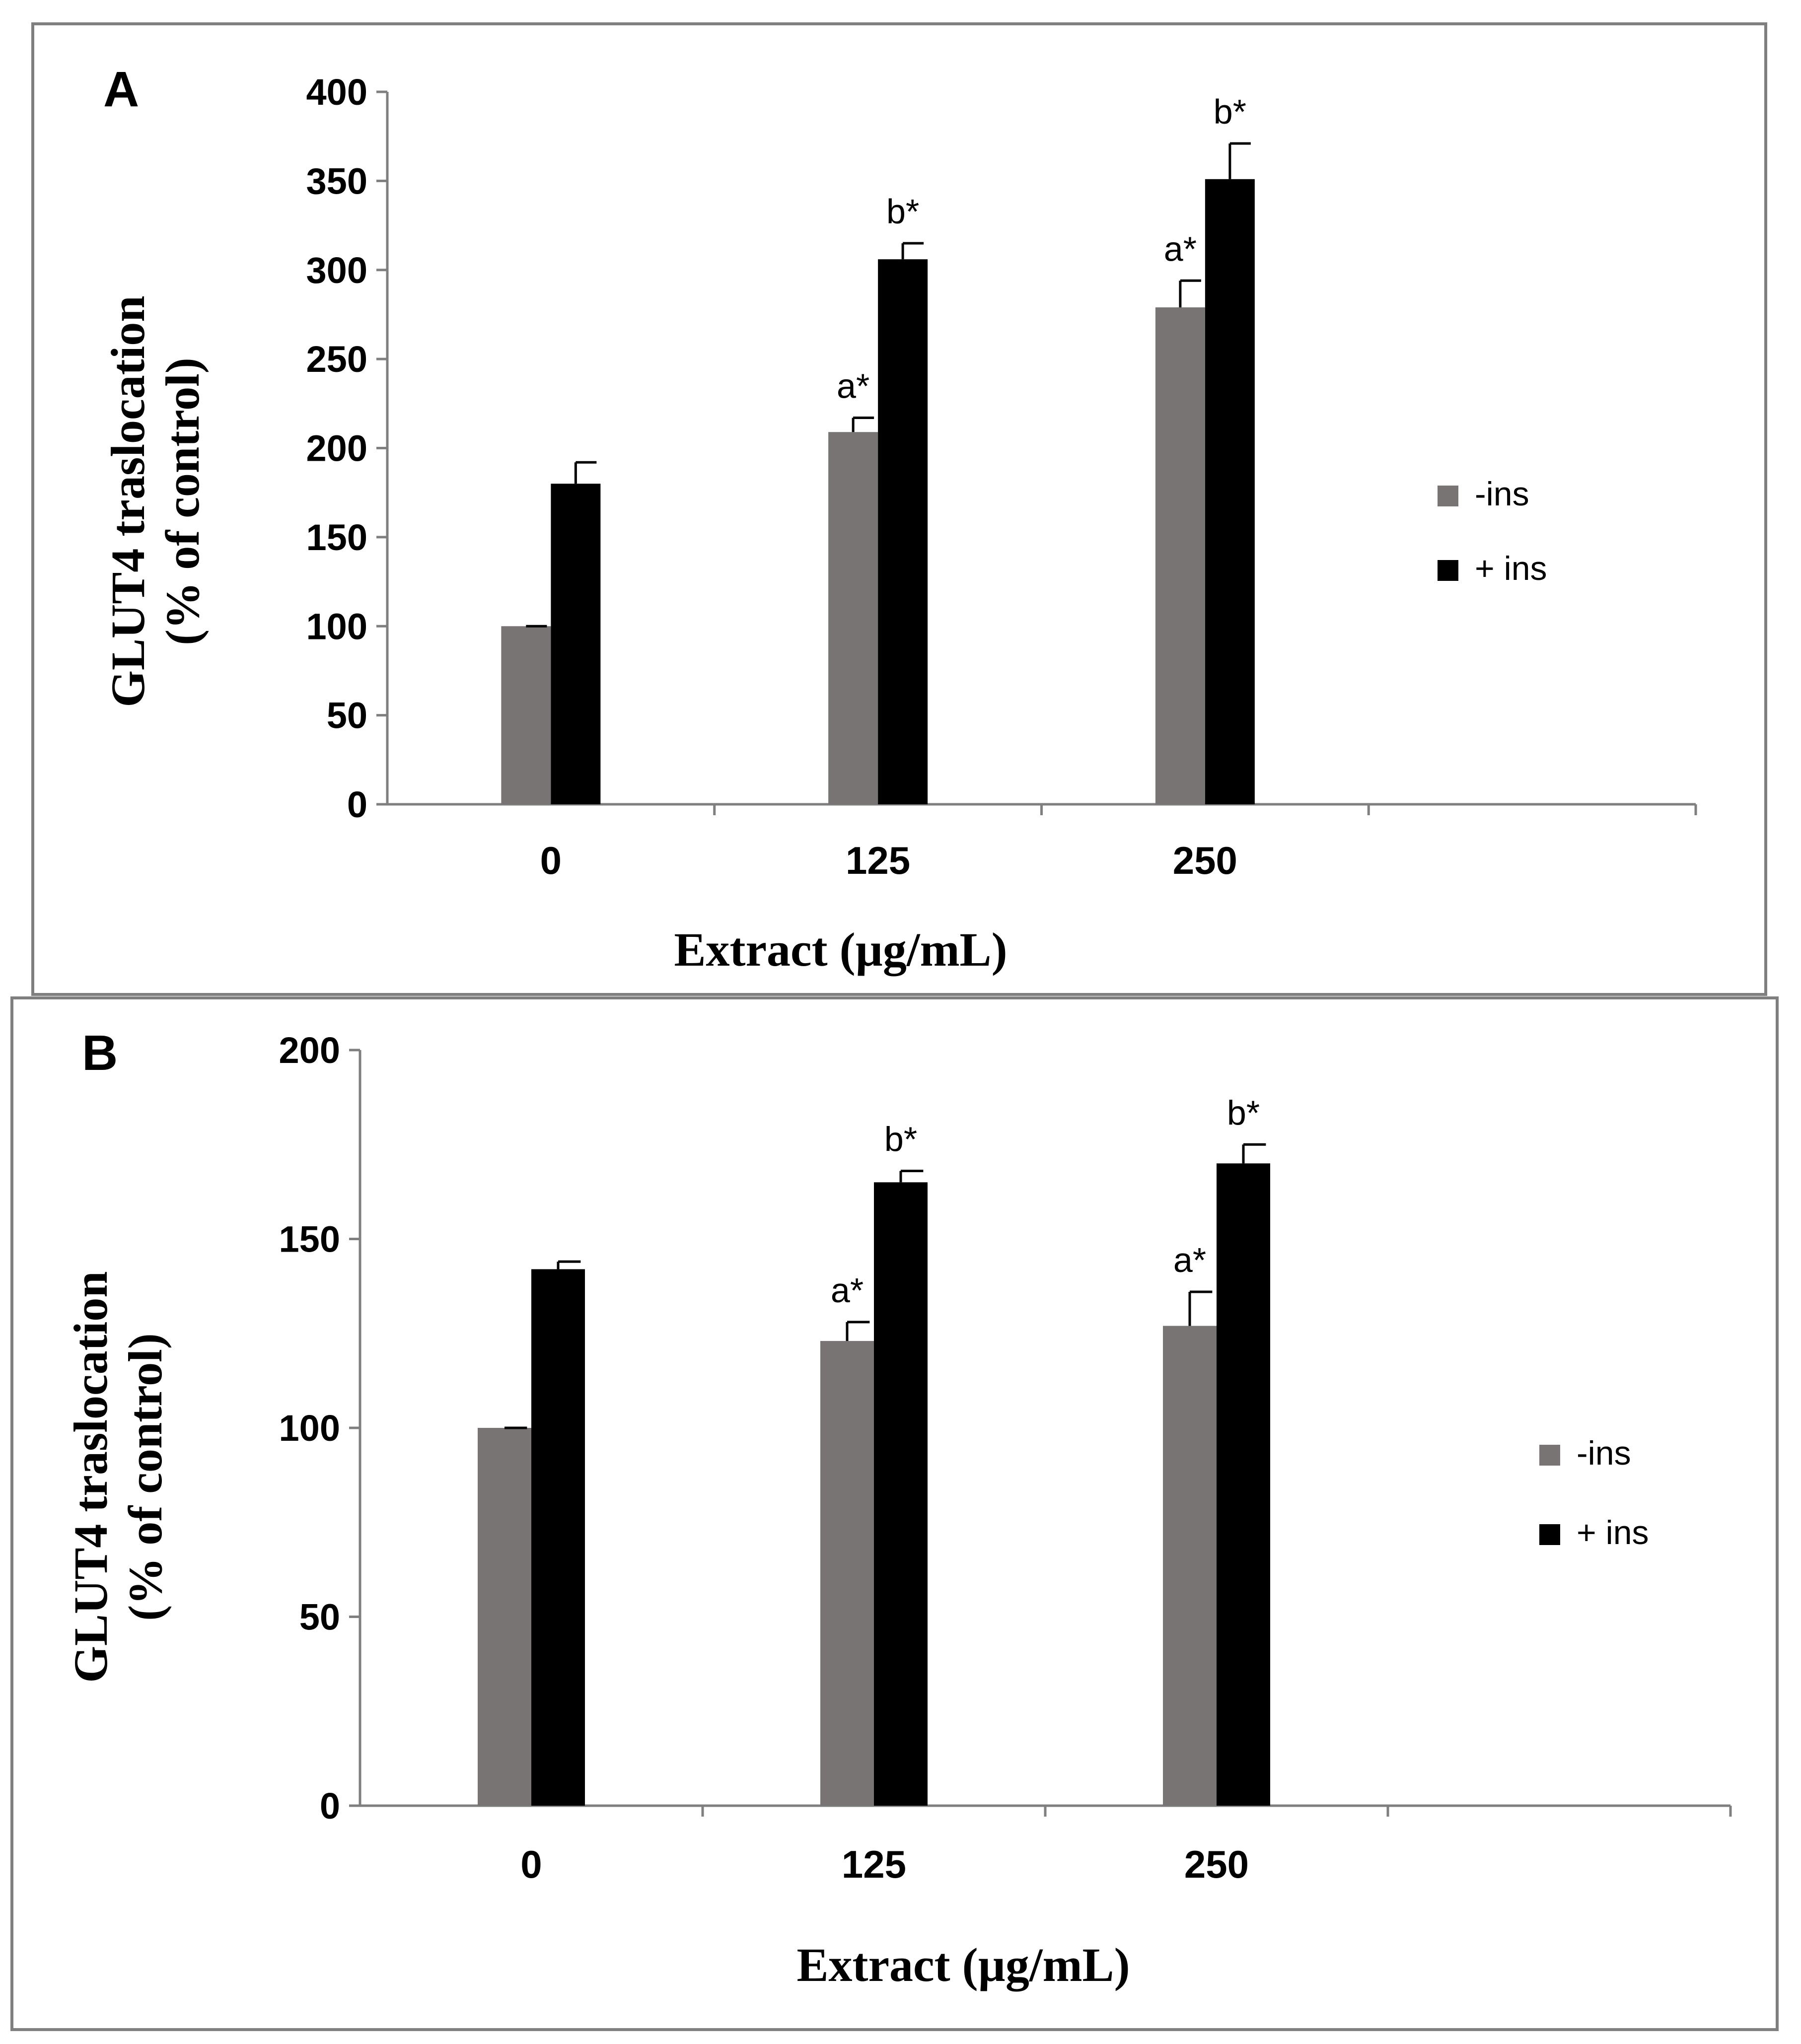  Describe the element at coordinates (1205, 861) in the screenshot. I see `chart-a-x-tick-label: 250` at that location.